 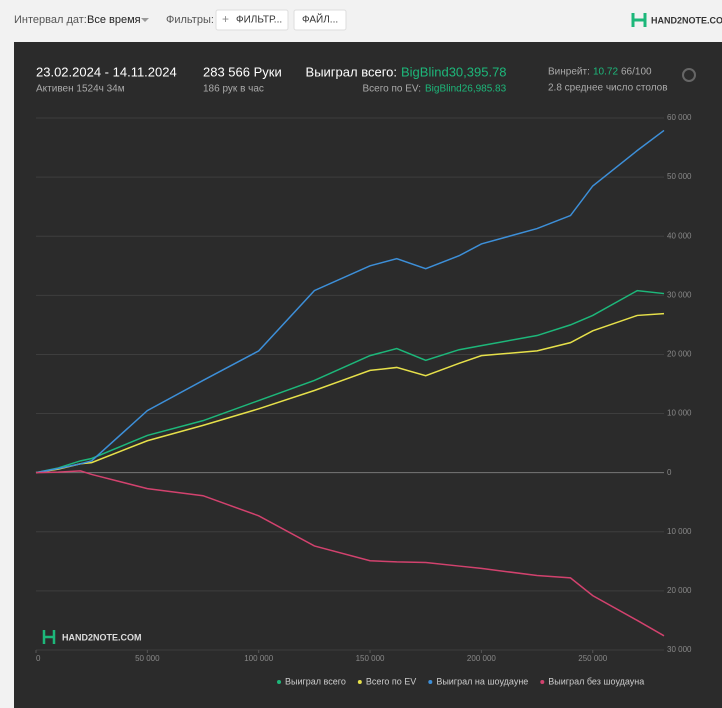 What do you see at coordinates (315, 681) in the screenshot?
I see `legend-label: Выиграл всего` at bounding box center [315, 681].